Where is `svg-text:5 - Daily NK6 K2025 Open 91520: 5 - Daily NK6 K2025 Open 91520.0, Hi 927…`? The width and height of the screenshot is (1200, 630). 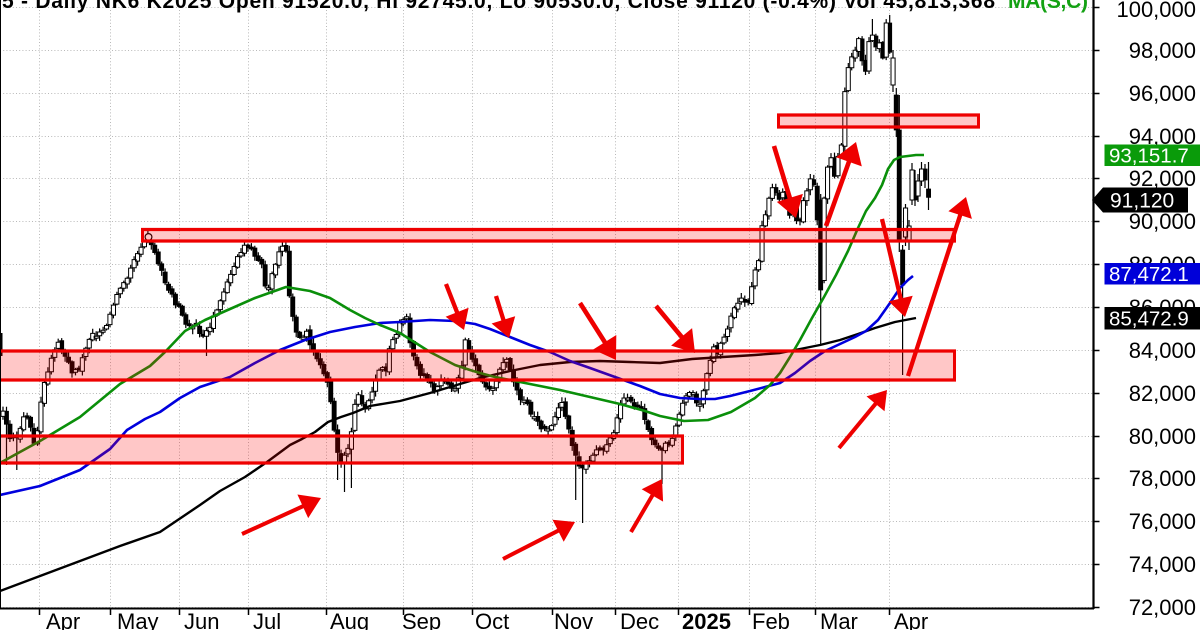
svg-text:5 - Daily NK6 K2025 Open 91520: 5 - Daily NK6 K2025 Open 91520.0, Hi 927… is located at coordinates (498, 6).